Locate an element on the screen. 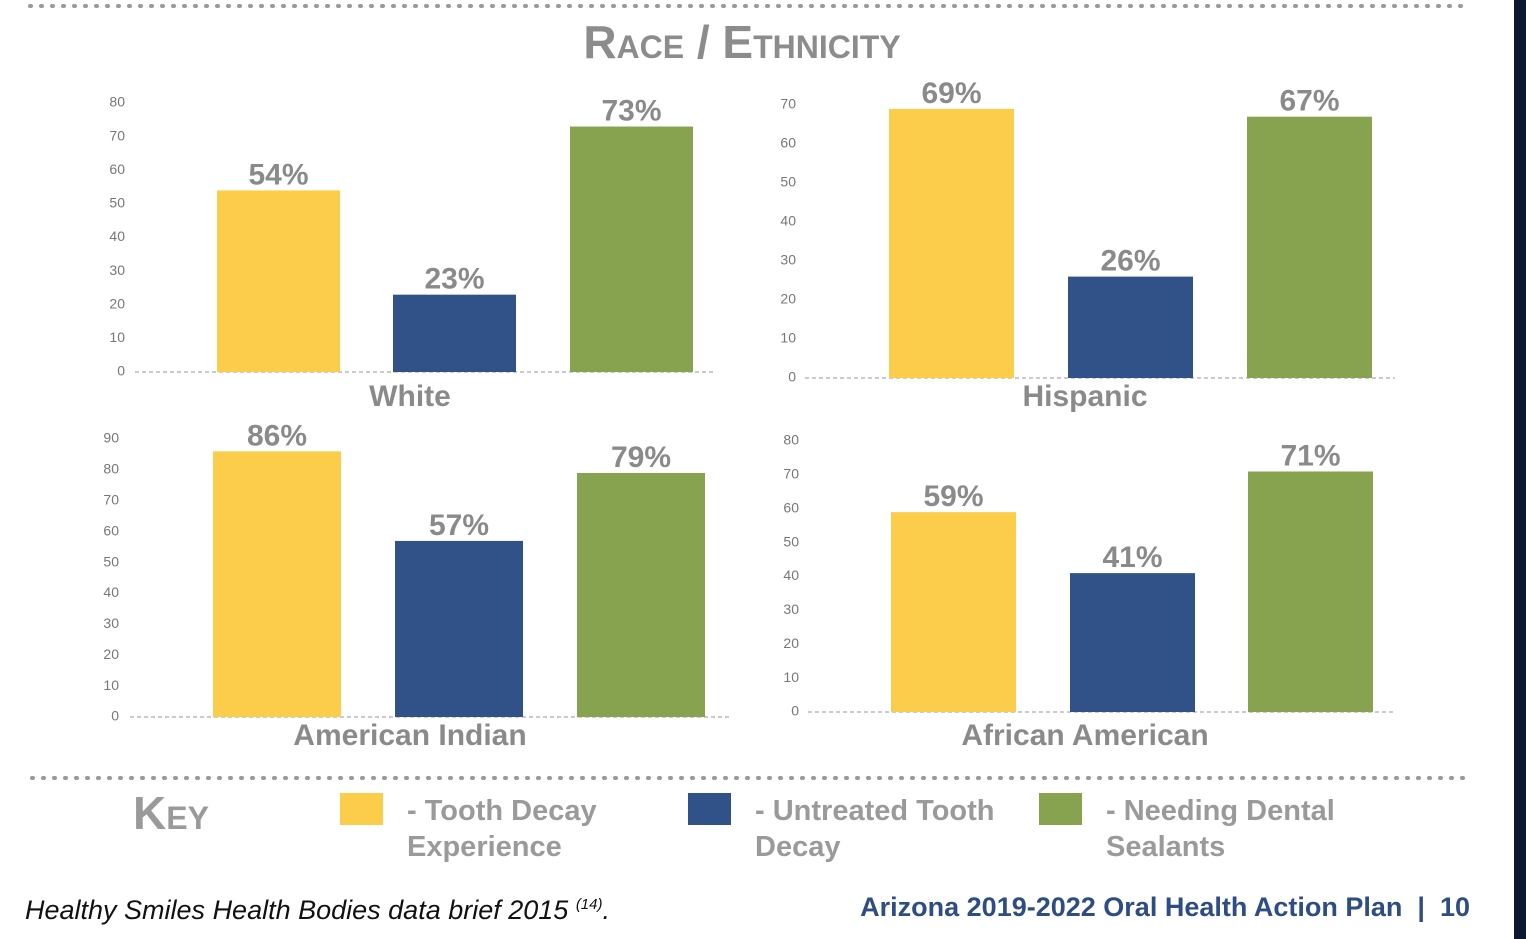 The height and width of the screenshot is (939, 1526). legend-label: - Needing Dental Sealants is located at coordinates (1220, 829).